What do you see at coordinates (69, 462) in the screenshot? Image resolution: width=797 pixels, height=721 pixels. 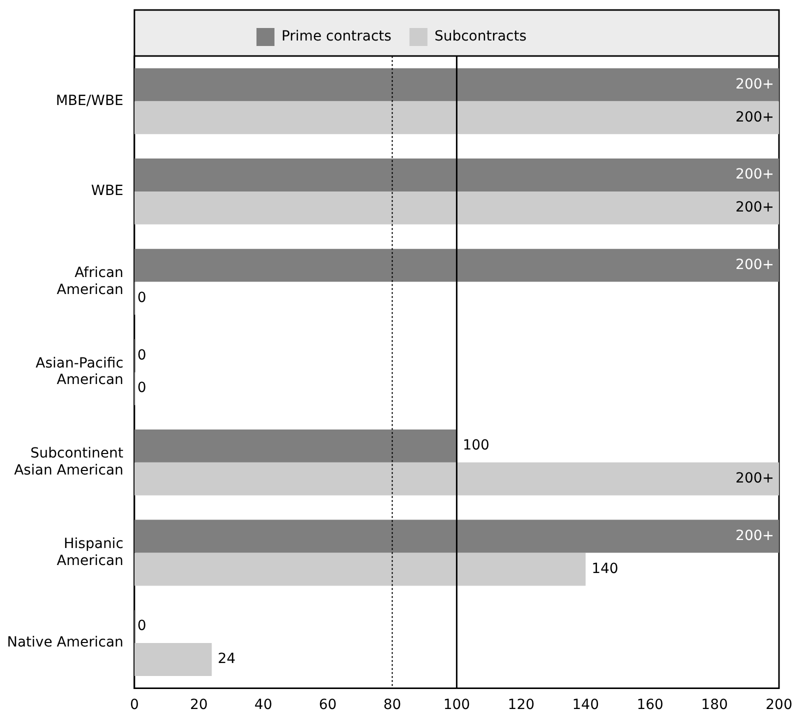 I see `y-tick-label: Subcontinent Asian American` at bounding box center [69, 462].